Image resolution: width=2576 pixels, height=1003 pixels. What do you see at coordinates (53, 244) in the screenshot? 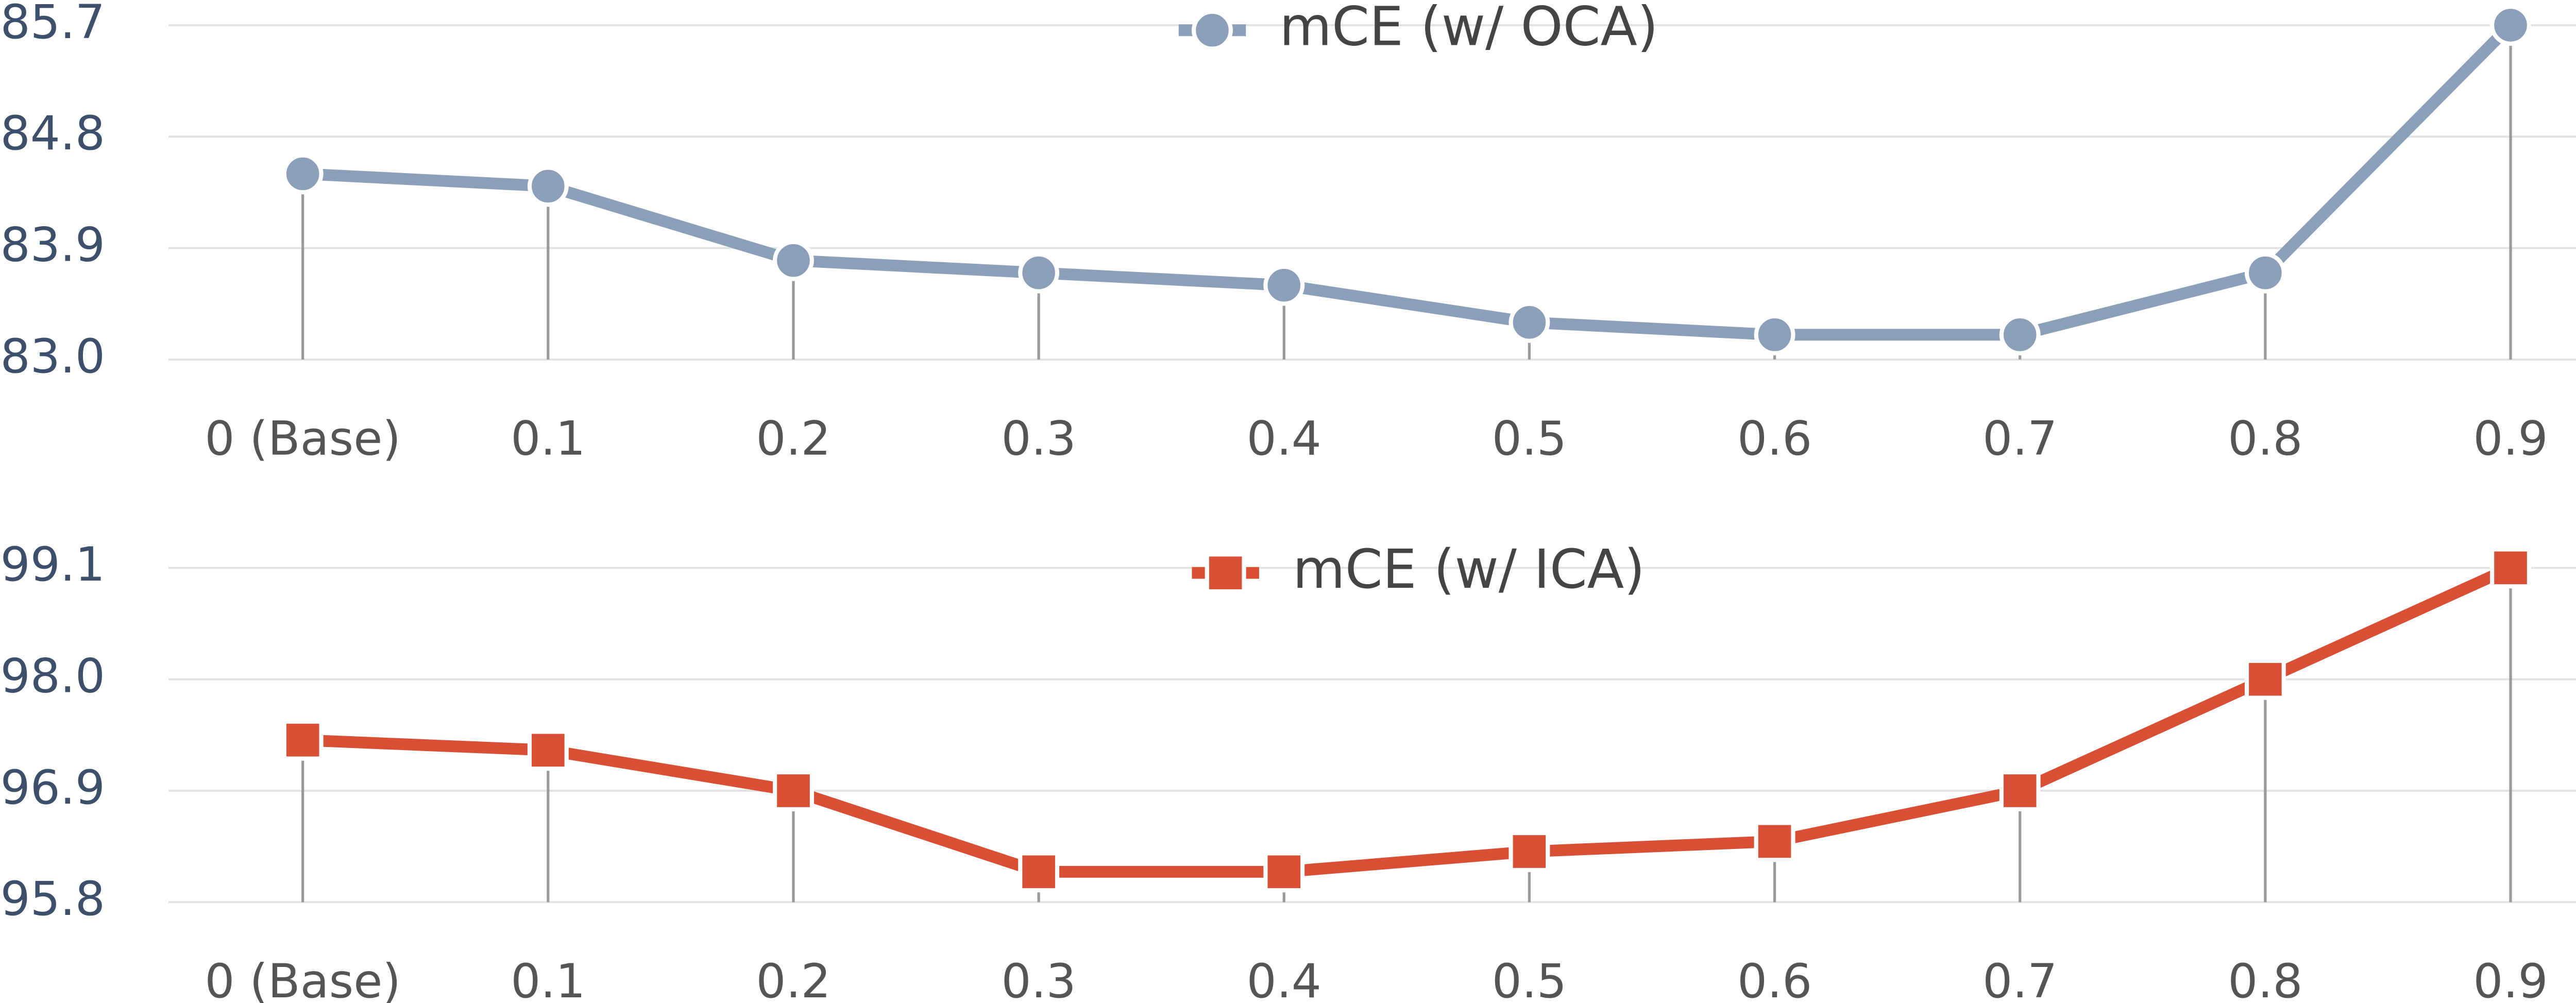
I see `y-tick-label: 83.9` at bounding box center [53, 244].